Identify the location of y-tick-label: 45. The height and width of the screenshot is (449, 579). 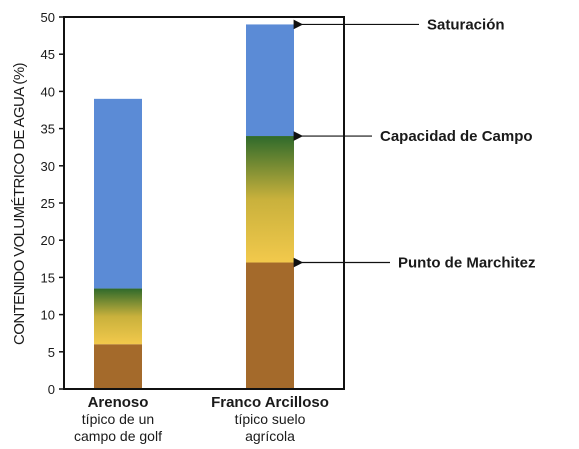
(48, 54).